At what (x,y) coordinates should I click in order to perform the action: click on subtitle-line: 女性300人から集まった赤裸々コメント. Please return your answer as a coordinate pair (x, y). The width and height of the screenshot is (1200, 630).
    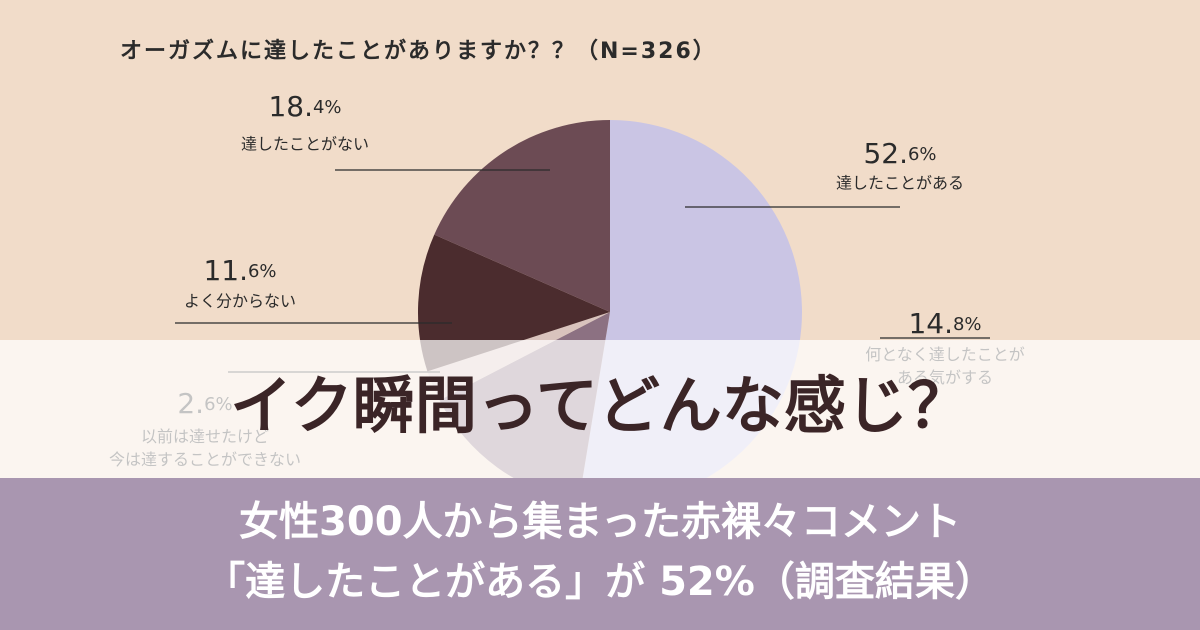
    Looking at the image, I should click on (600, 522).